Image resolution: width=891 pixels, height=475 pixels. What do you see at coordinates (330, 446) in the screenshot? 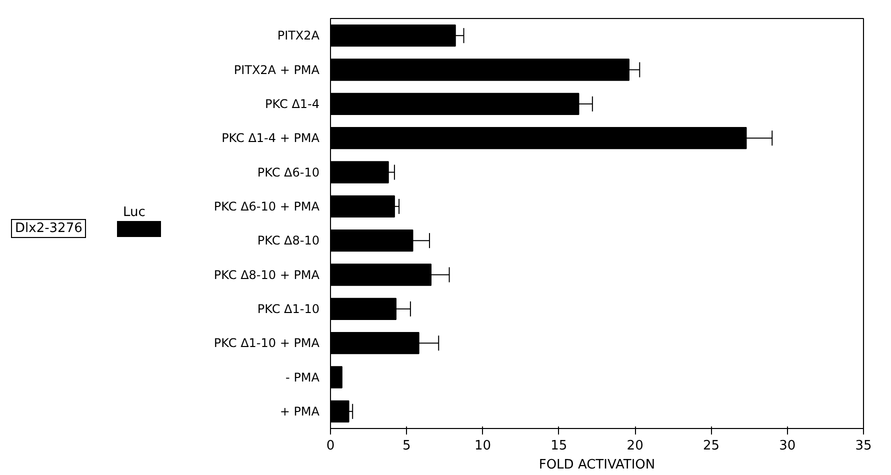
I see `x-tick-label: 0` at bounding box center [330, 446].